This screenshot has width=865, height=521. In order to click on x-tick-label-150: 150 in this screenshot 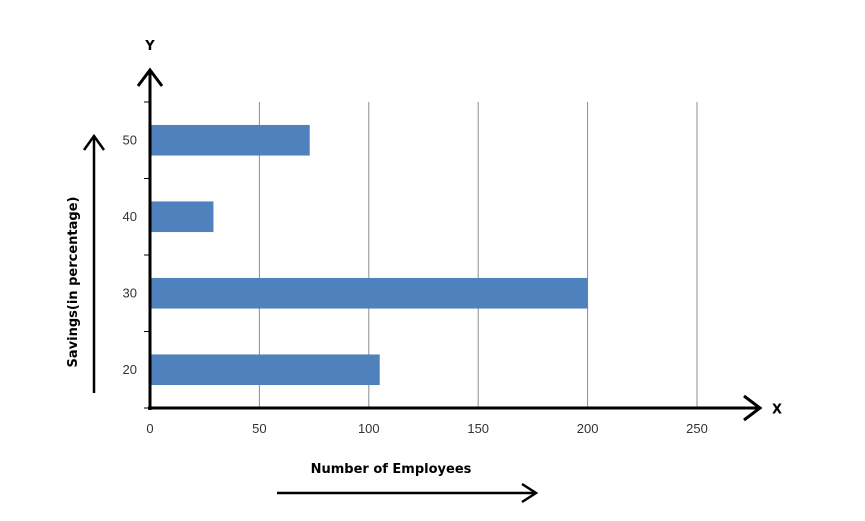, I will do `click(478, 428)`.